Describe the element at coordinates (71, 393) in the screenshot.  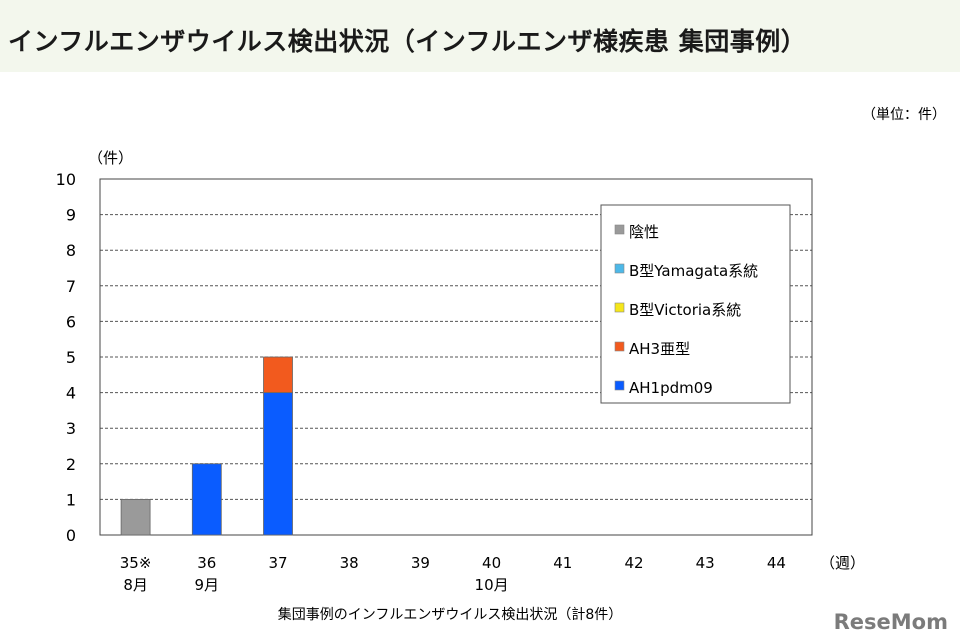
I see `y-tick-label: 4` at that location.